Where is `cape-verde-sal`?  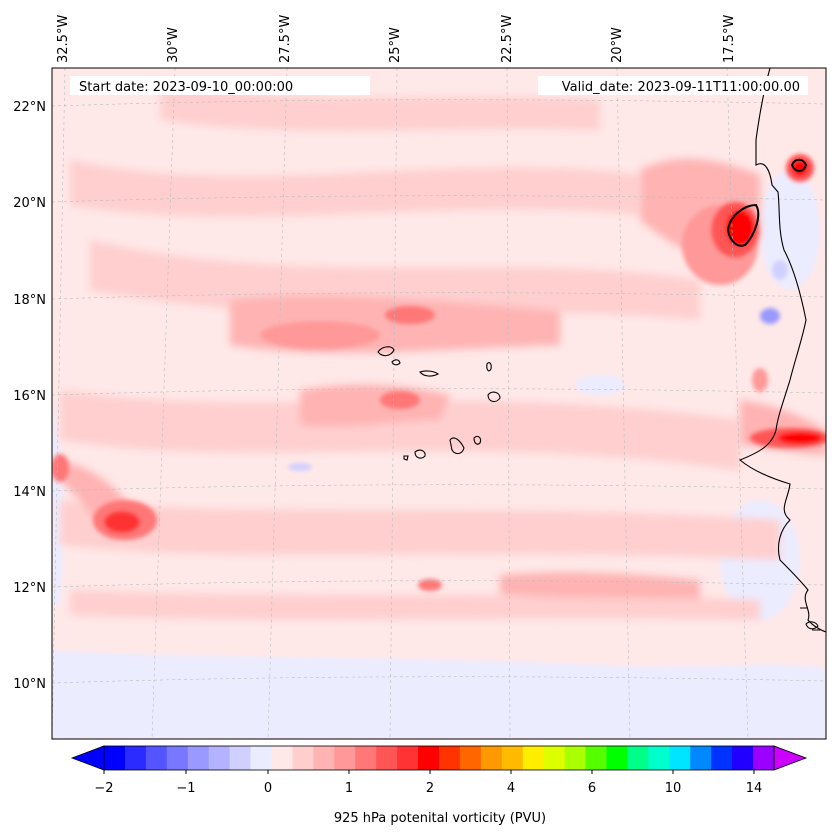
cape-verde-sal is located at coordinates (489, 367).